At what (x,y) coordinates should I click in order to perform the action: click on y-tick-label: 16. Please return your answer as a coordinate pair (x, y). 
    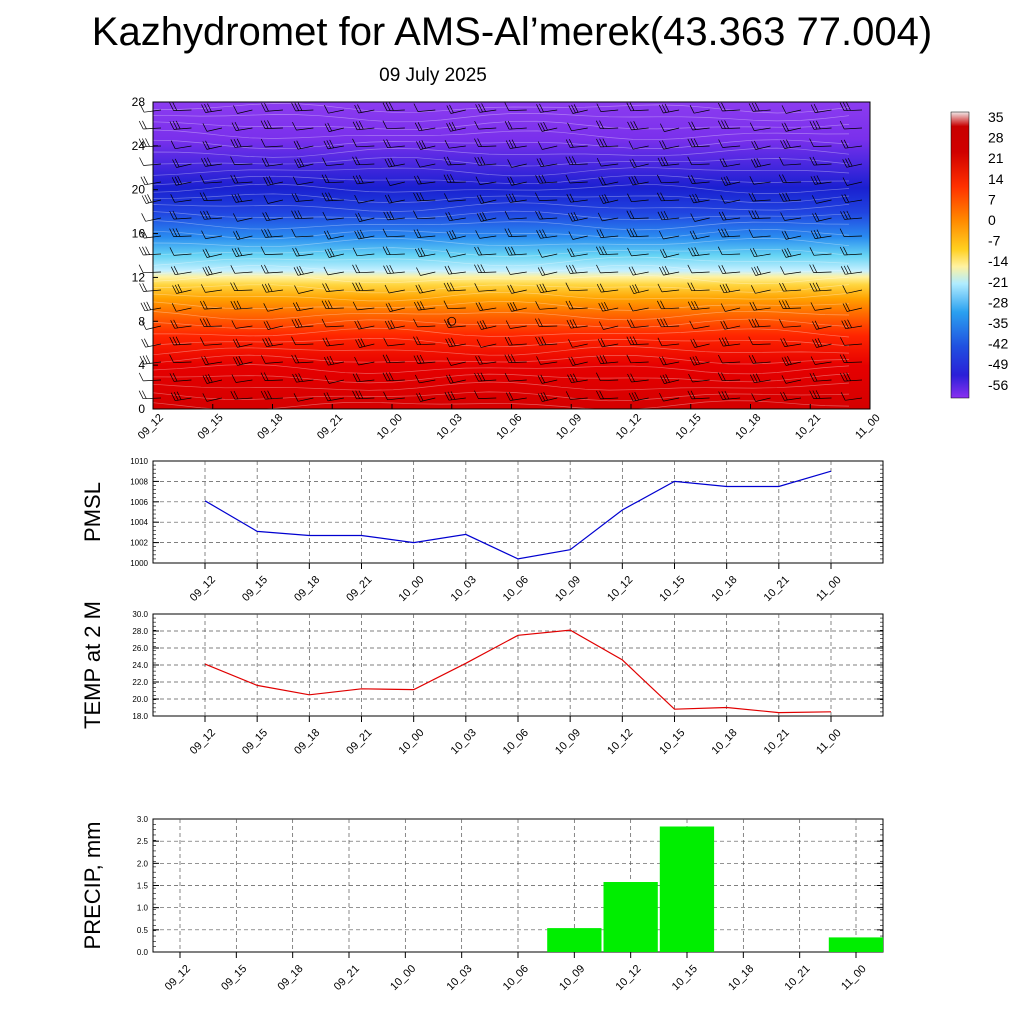
    Looking at the image, I should click on (139, 234).